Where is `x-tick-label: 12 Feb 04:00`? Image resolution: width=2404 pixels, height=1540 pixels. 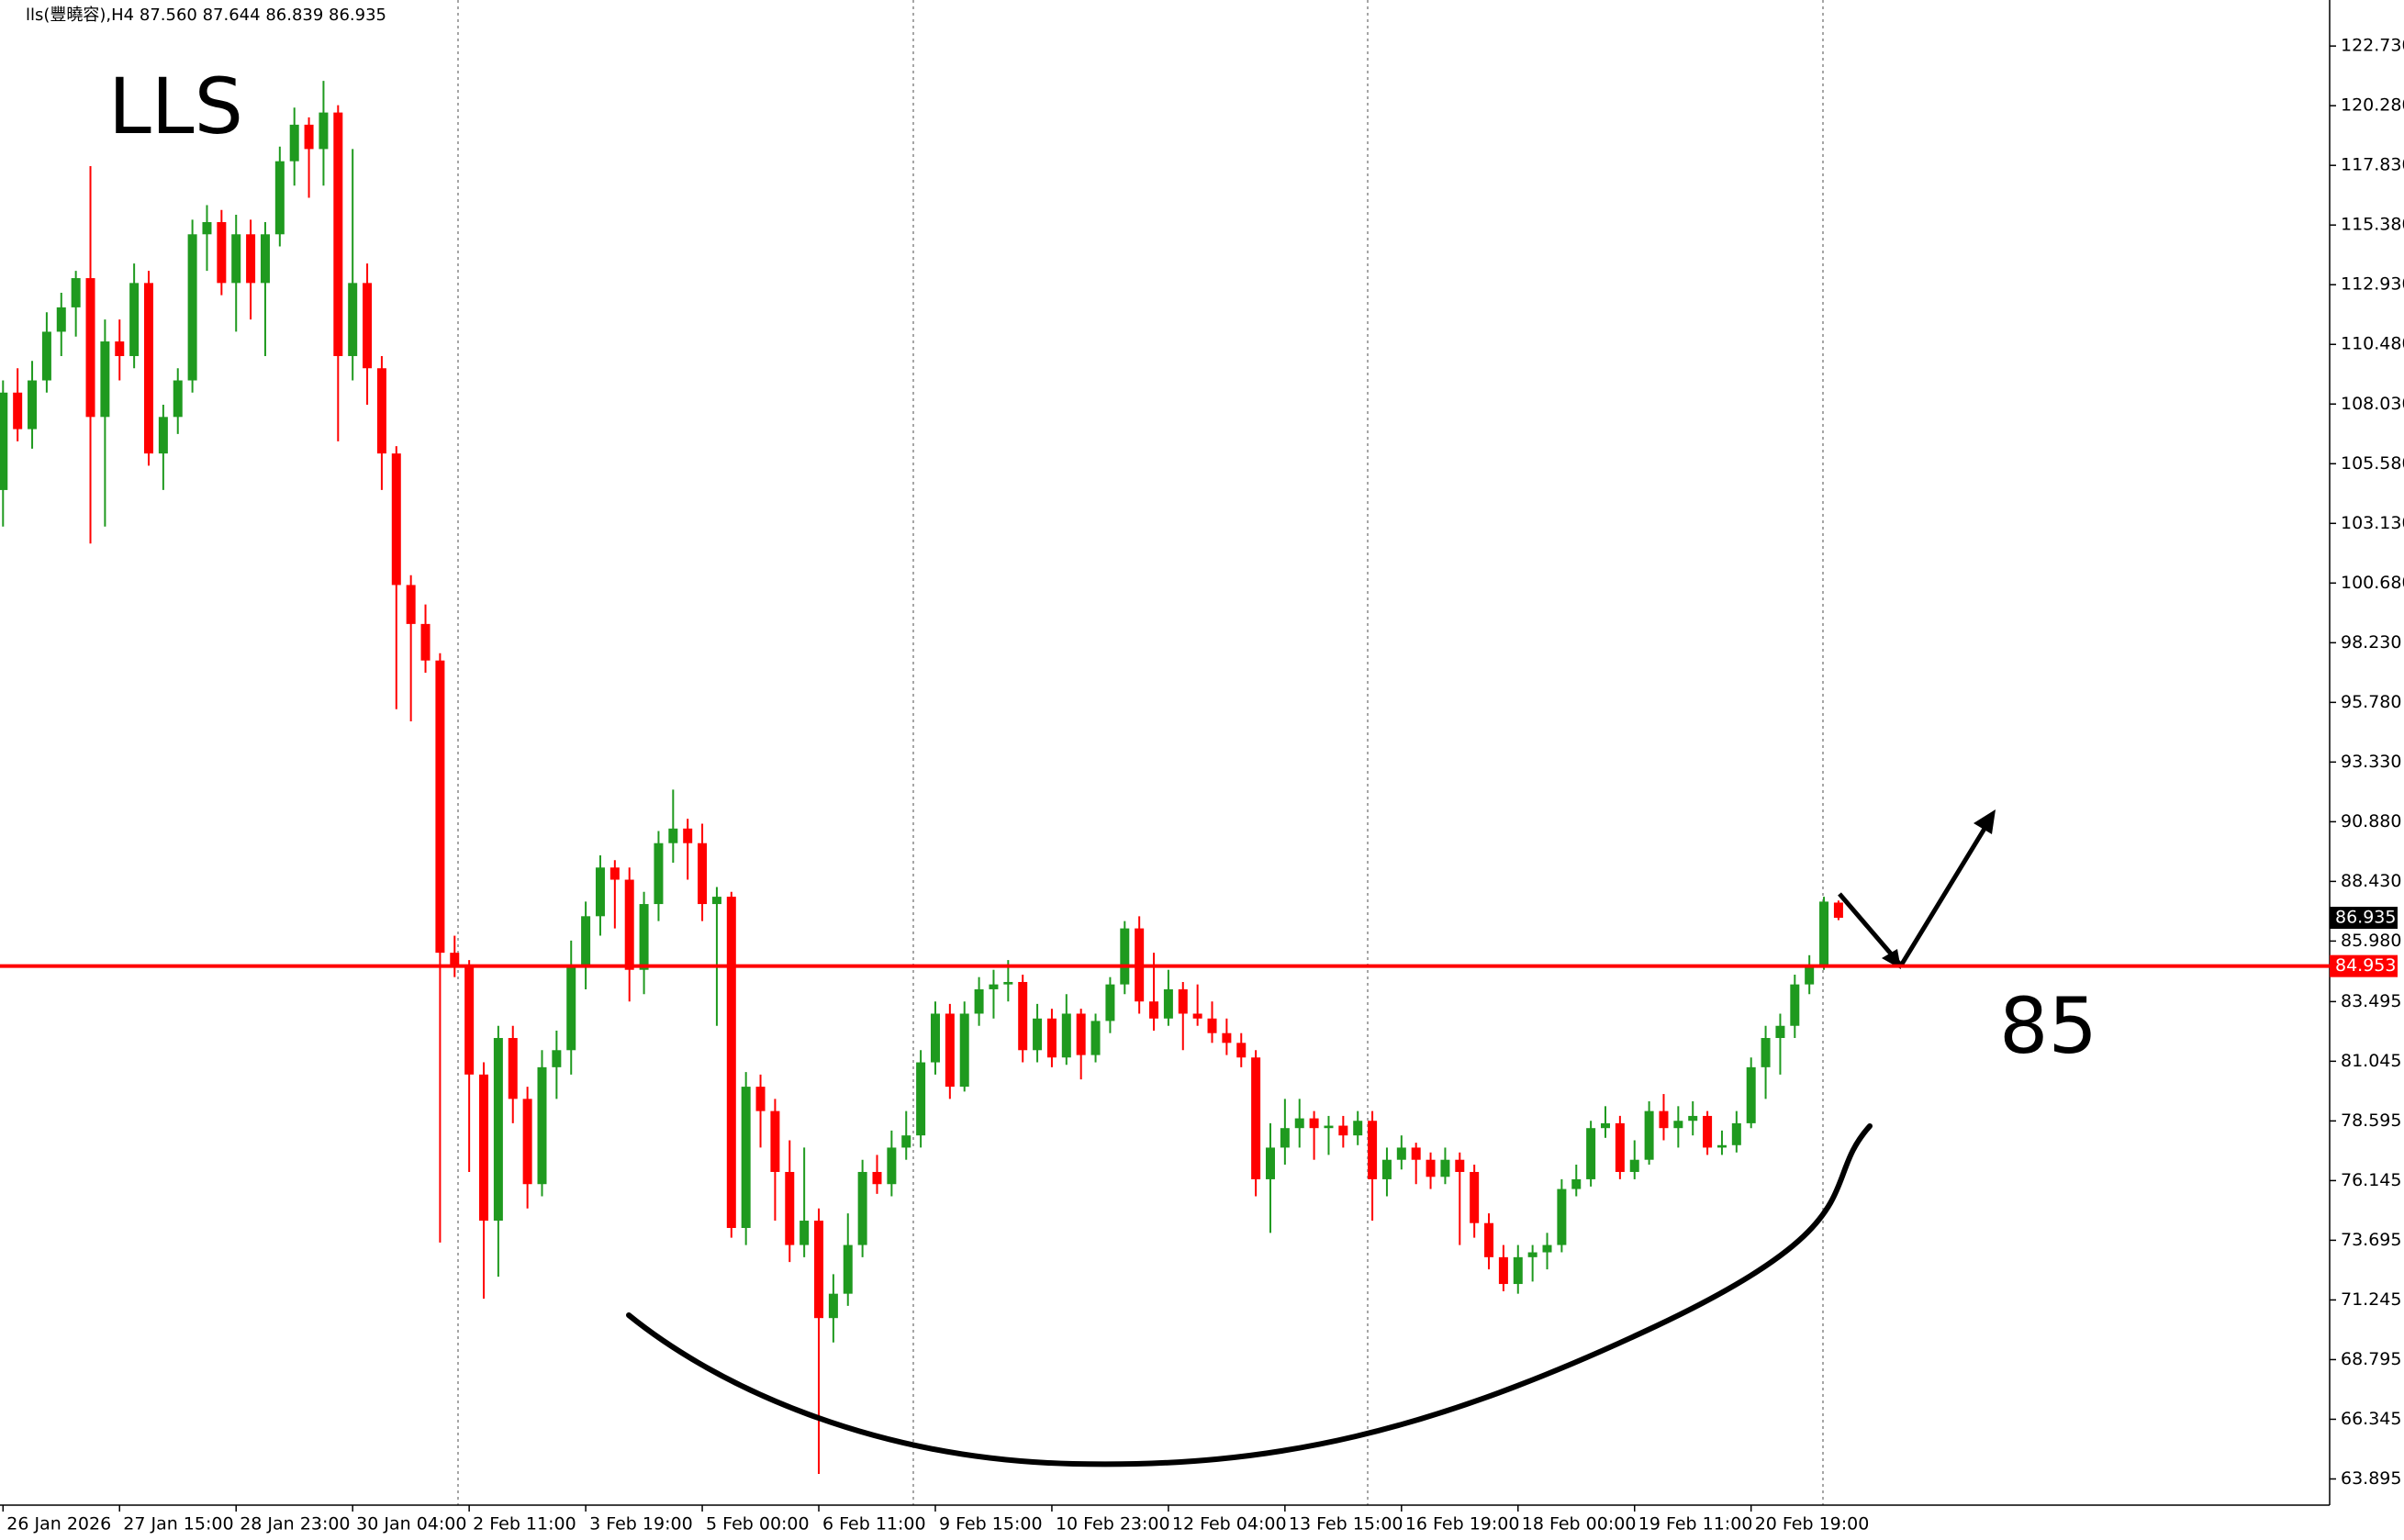 x-tick-label: 12 Feb 04:00 is located at coordinates (1229, 1524).